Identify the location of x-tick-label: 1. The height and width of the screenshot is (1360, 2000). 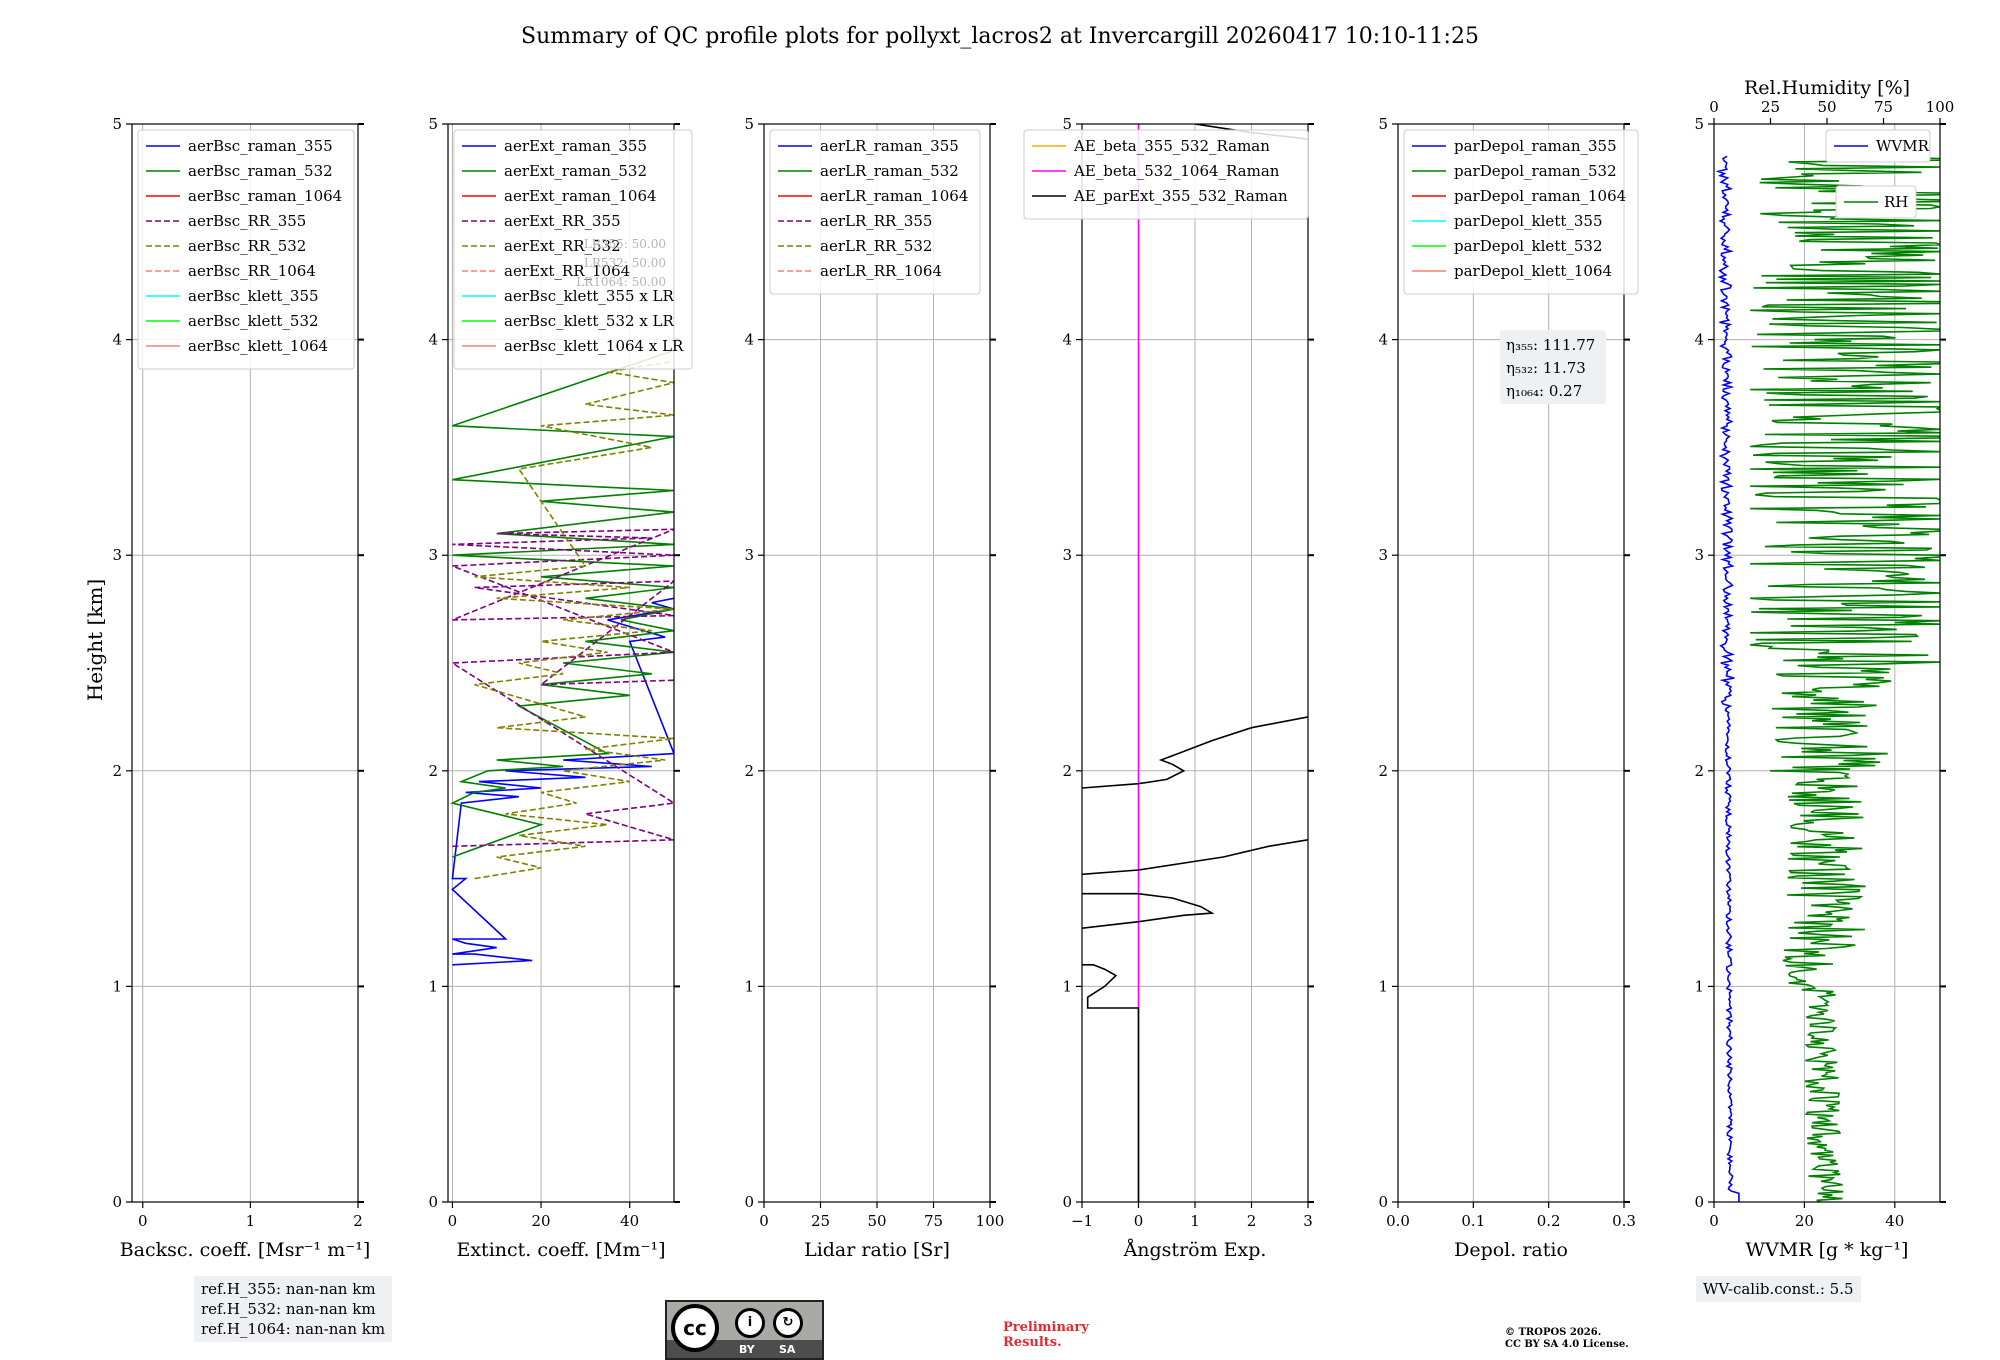
(1195, 1221).